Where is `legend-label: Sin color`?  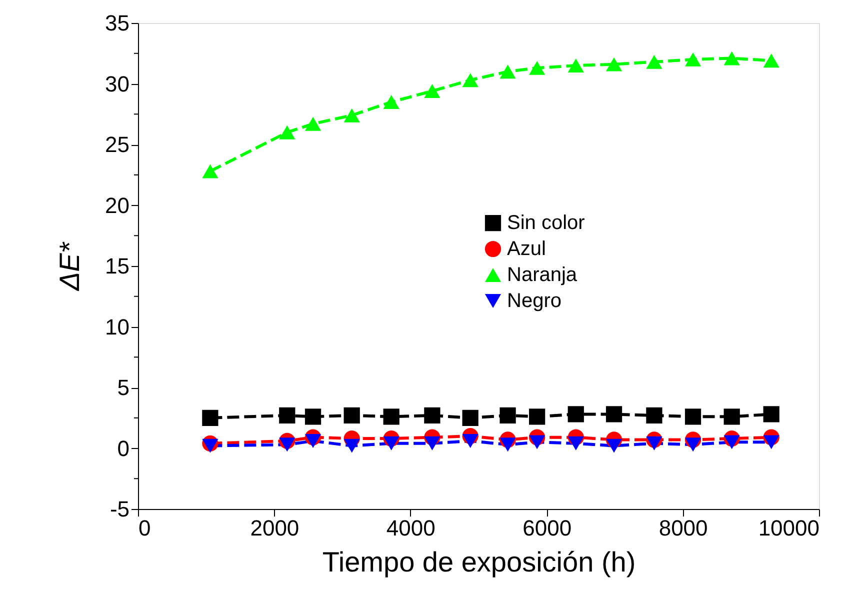
legend-label: Sin color is located at coordinates (546, 223).